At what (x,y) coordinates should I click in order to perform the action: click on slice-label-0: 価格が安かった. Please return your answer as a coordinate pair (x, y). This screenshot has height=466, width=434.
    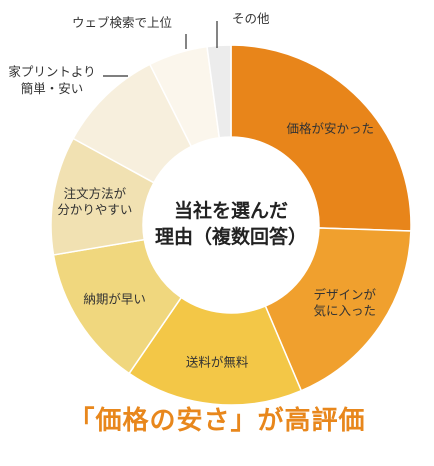
    Looking at the image, I should click on (330, 128).